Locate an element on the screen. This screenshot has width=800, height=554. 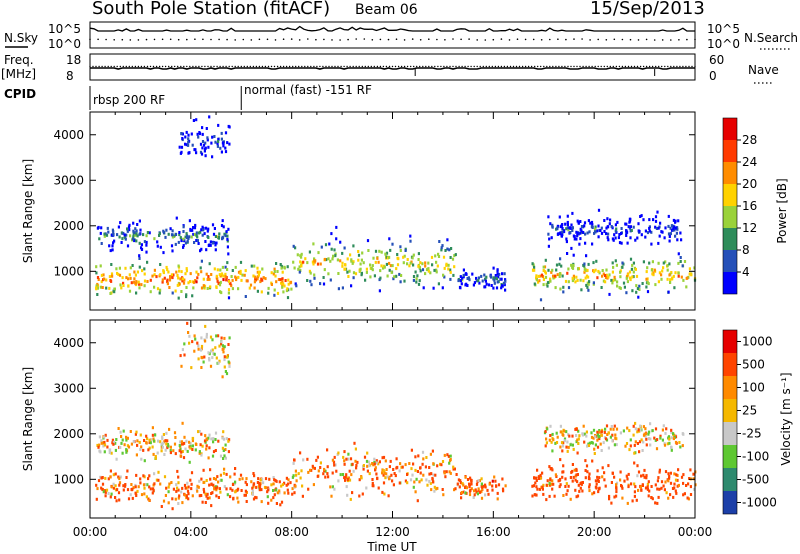
noise-search-label: N.Search is located at coordinates (771, 38).